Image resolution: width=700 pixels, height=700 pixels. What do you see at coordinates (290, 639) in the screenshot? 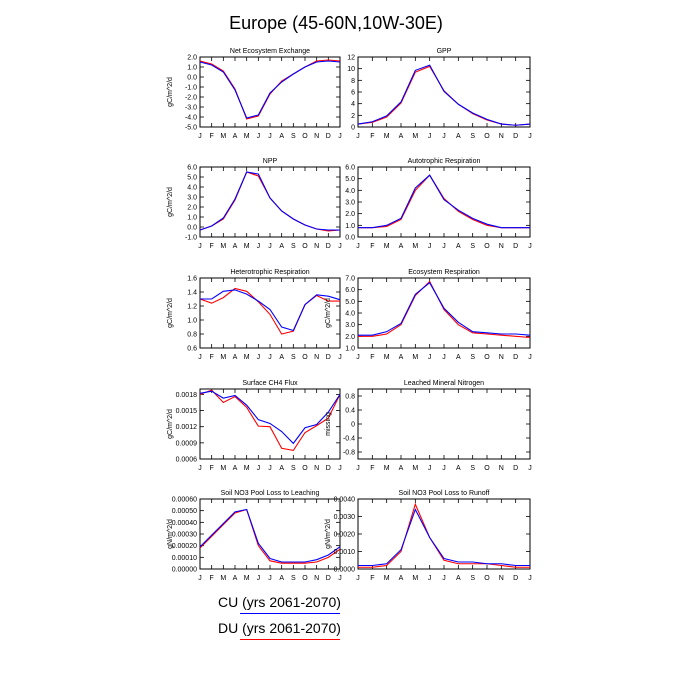
I see `legend-du-line` at bounding box center [290, 639].